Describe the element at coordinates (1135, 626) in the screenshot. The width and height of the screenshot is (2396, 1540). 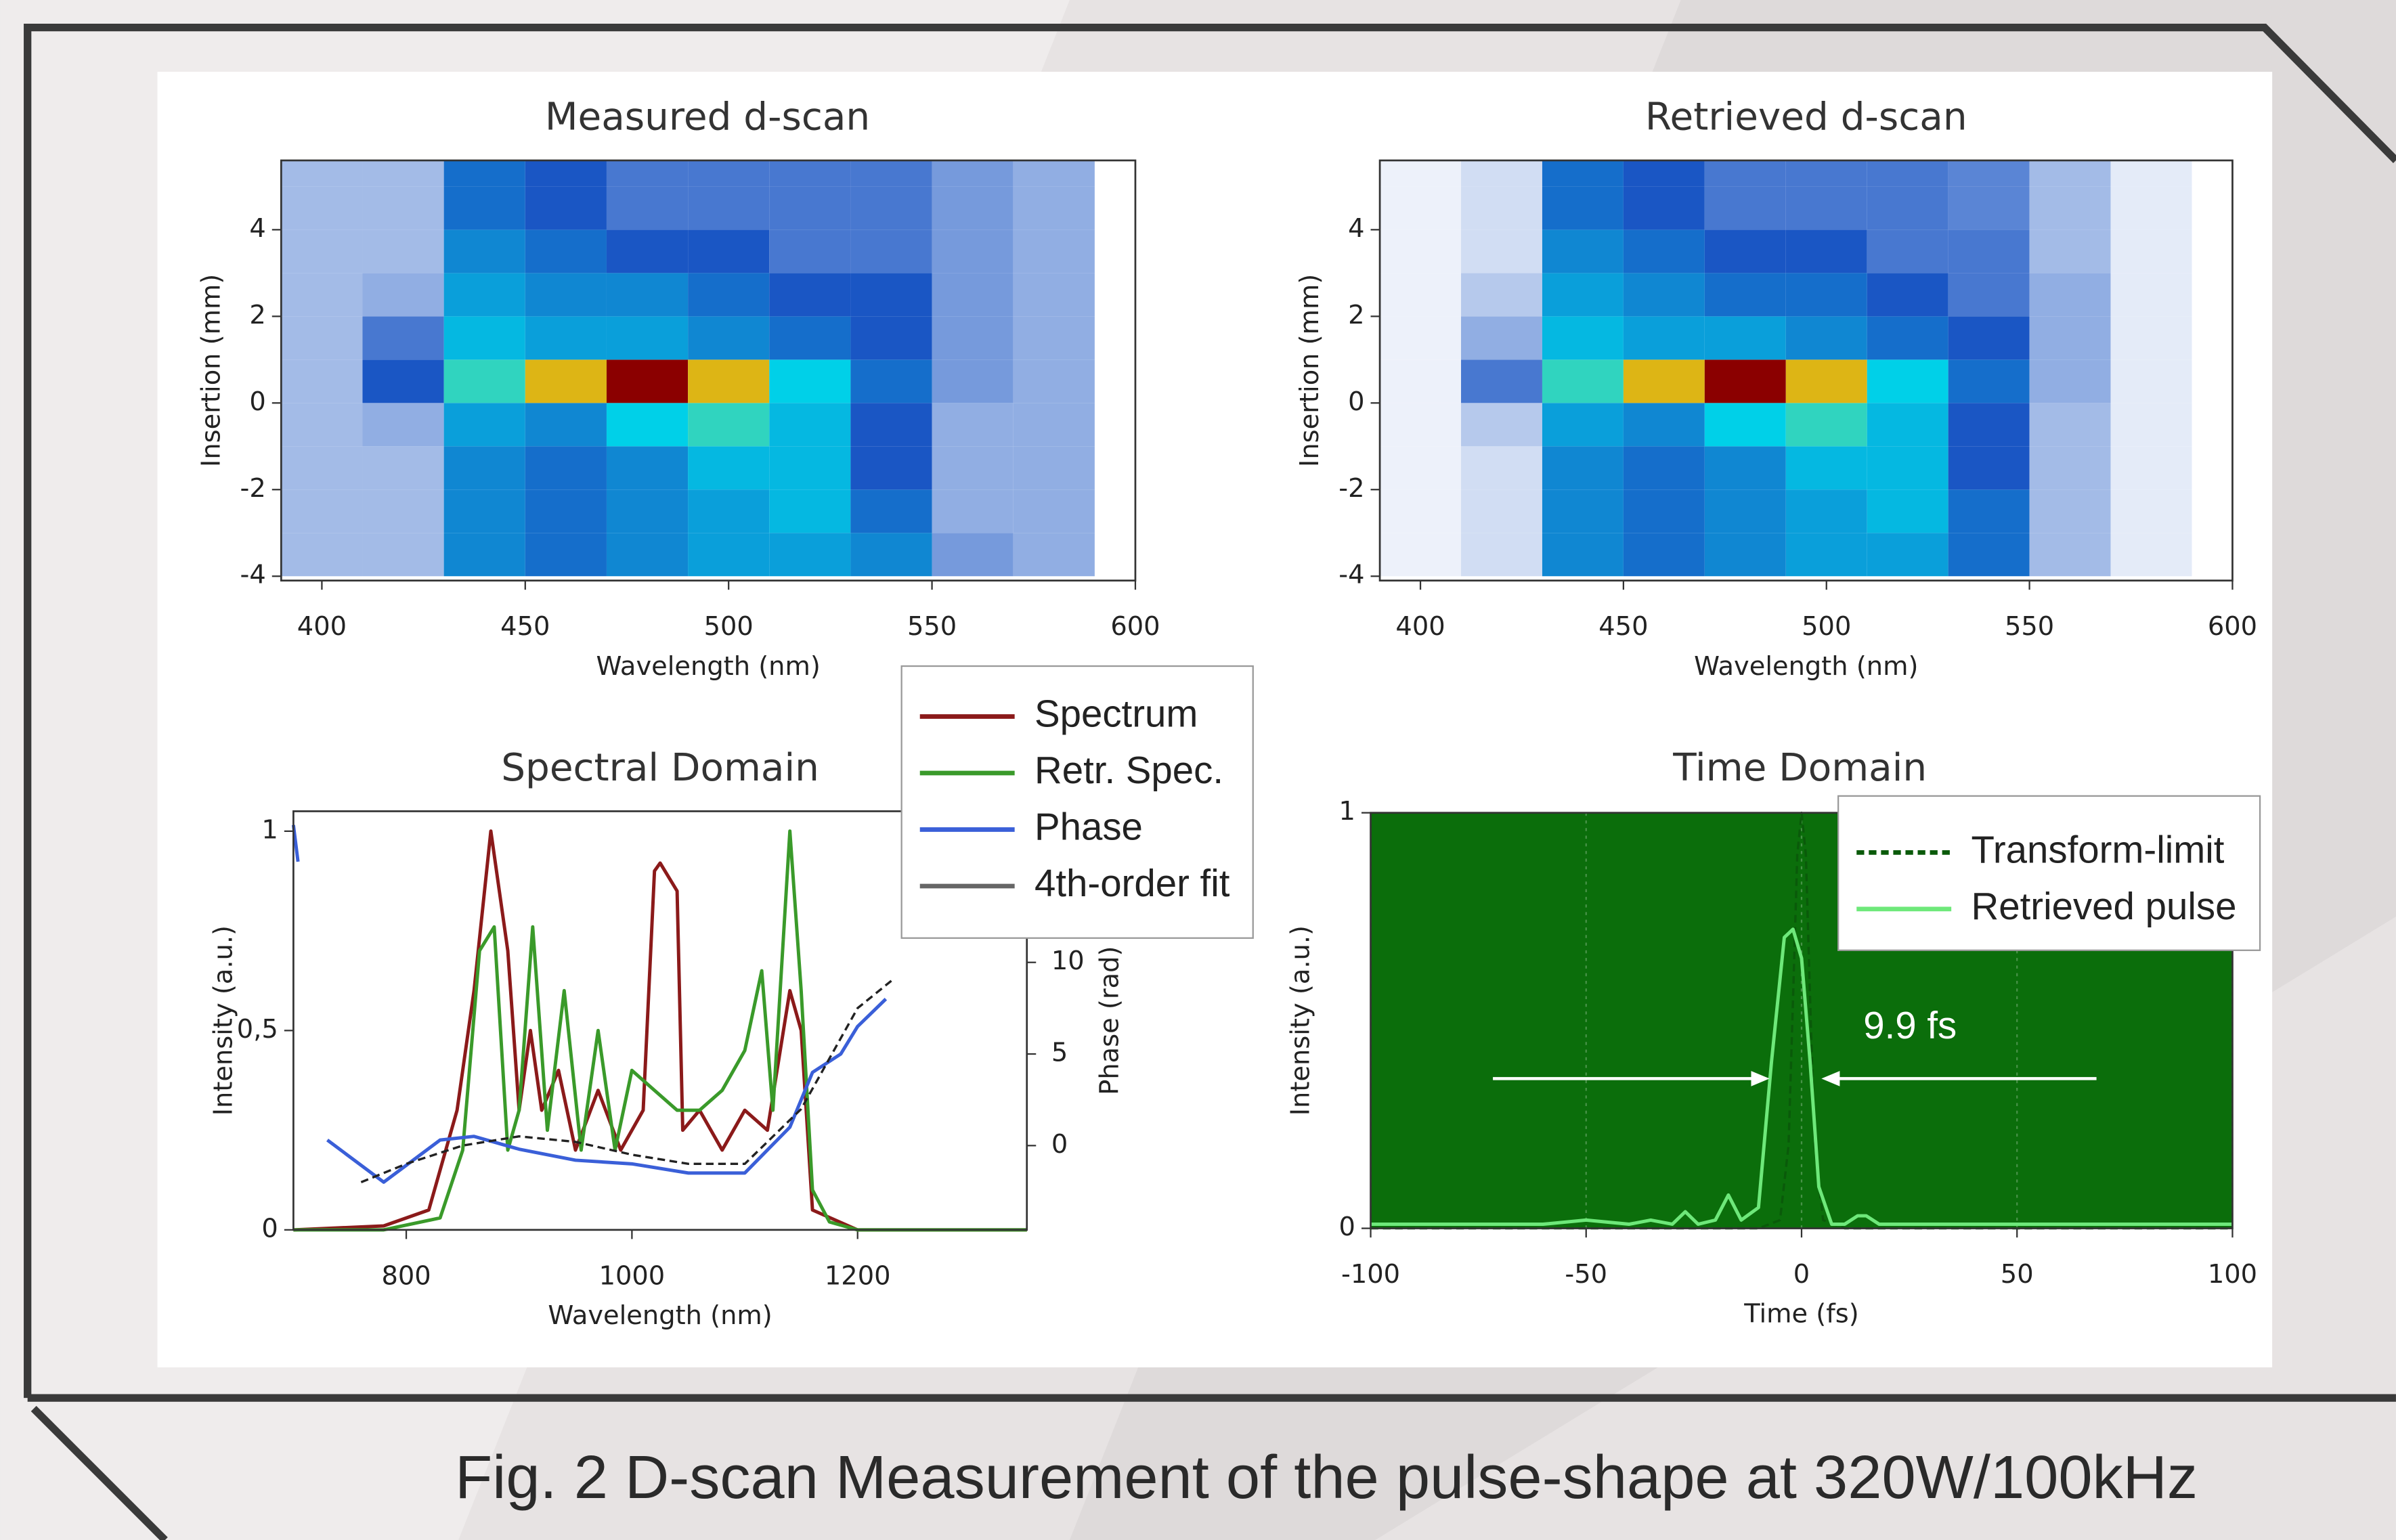
I see `x-tick-label: 600` at that location.